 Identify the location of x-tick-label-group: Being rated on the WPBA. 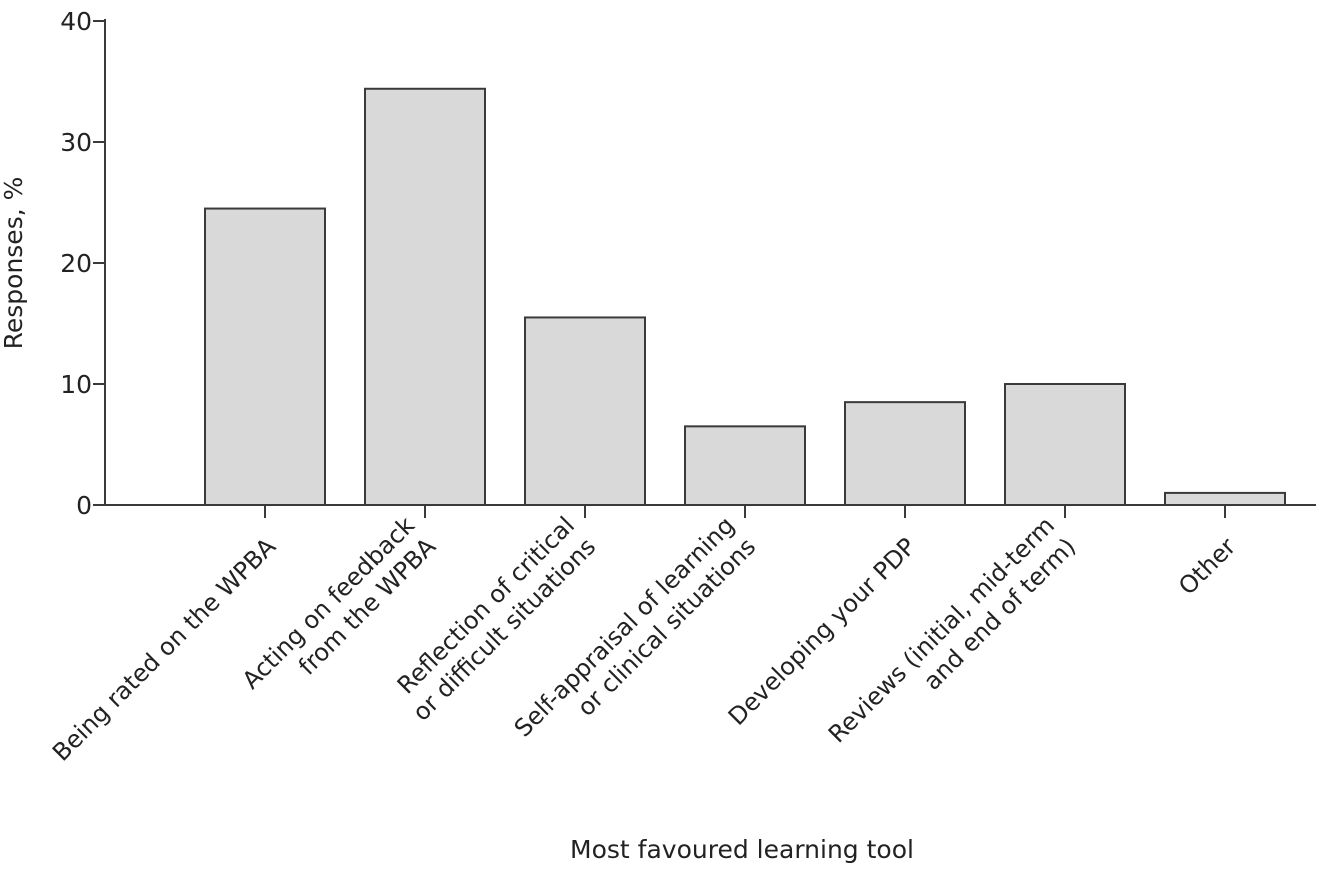
(164, 649).